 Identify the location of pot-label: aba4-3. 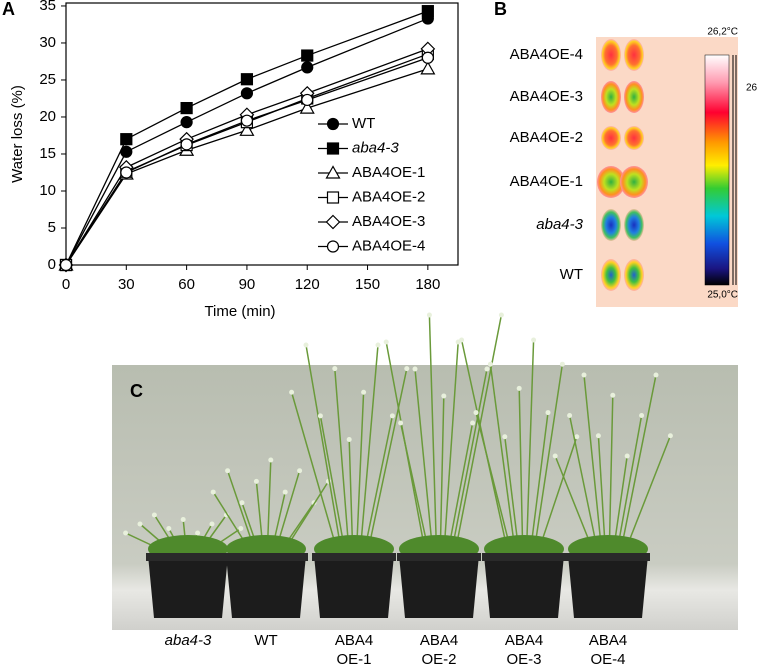
(188, 640).